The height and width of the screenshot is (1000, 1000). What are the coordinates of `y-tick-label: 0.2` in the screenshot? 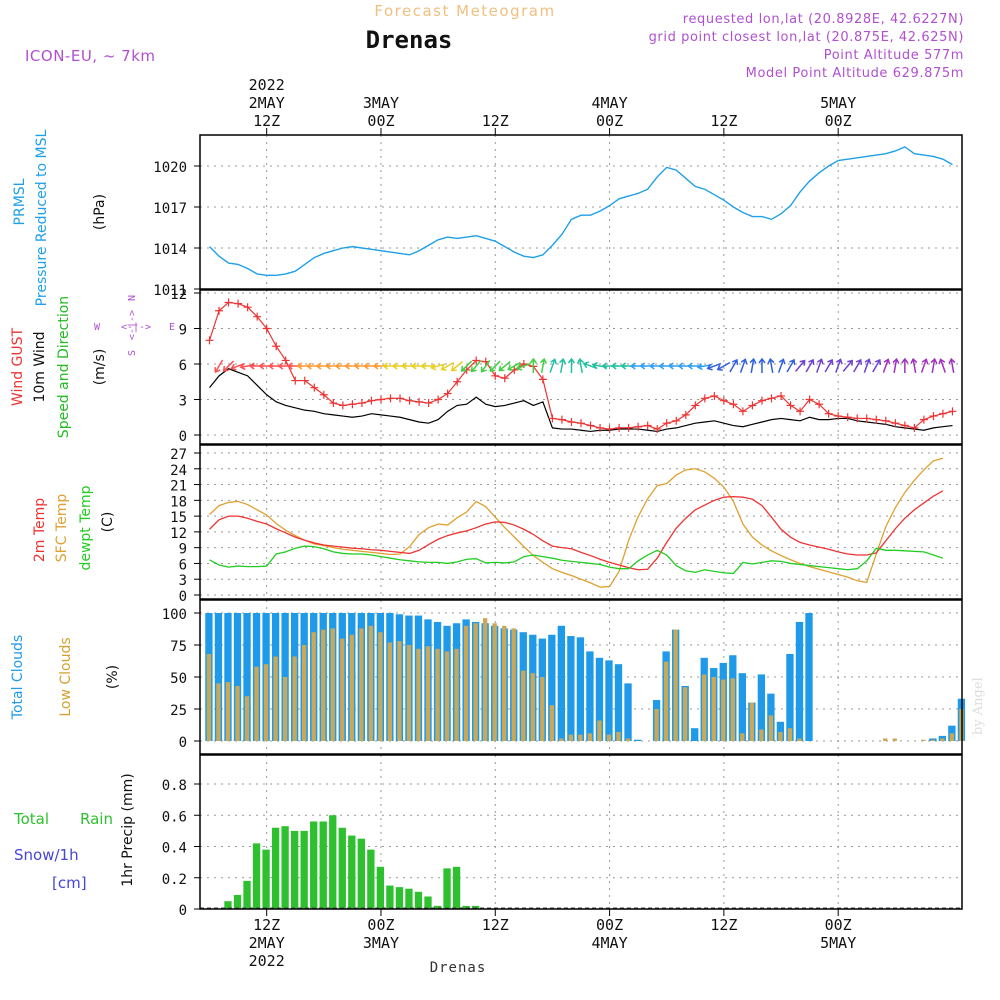 It's located at (174, 880).